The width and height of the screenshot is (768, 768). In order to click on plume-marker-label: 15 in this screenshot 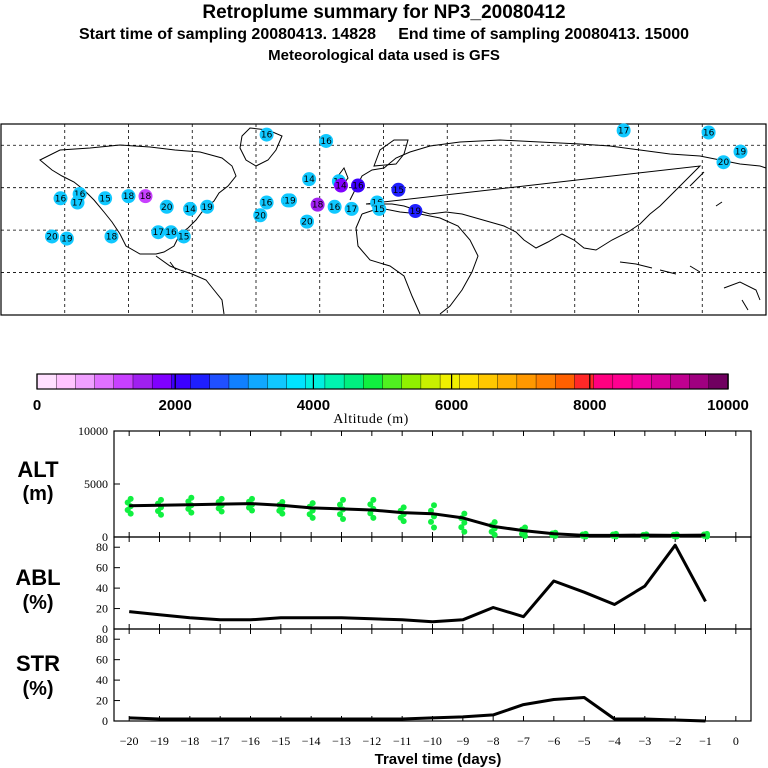, I will do `click(183, 237)`.